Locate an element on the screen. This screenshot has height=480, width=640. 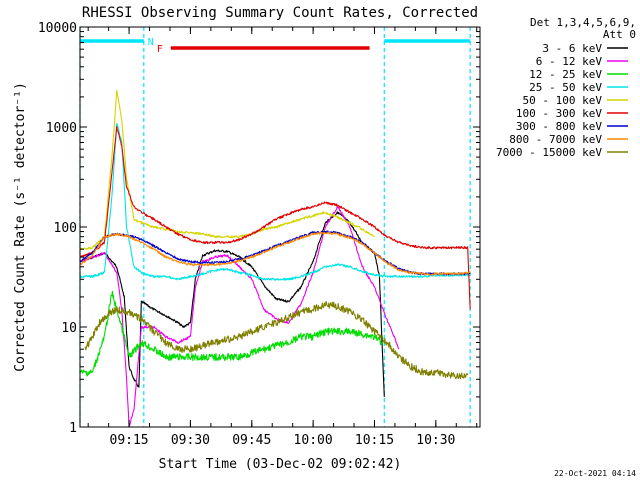
night-label: N is located at coordinates (151, 42).